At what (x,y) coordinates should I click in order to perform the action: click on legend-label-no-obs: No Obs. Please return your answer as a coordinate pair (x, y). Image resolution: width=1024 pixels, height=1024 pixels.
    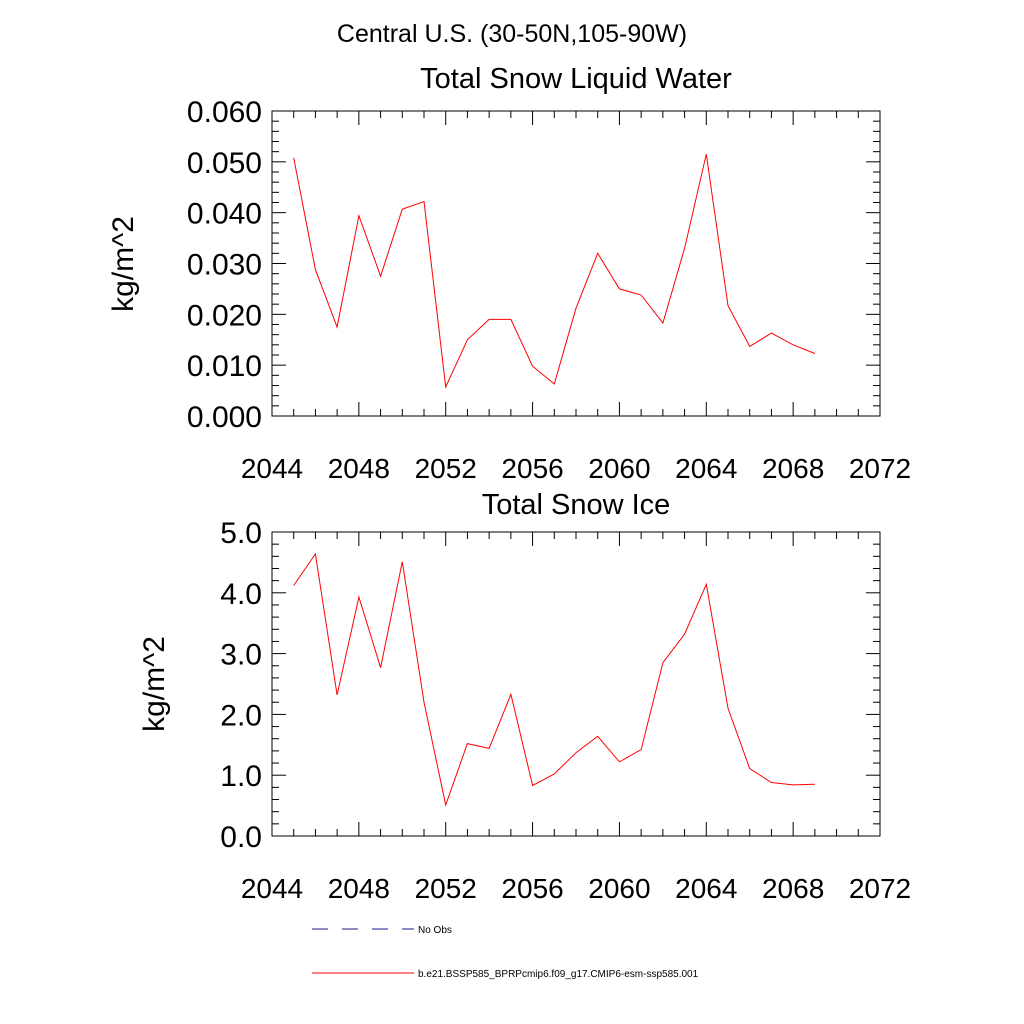
    Looking at the image, I should click on (435, 930).